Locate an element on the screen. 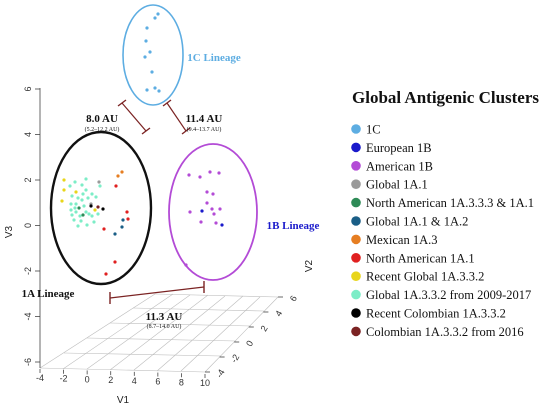  v3-axis: -6 -4 -2 0 2 4 6 V3 is located at coordinates (22, 227).